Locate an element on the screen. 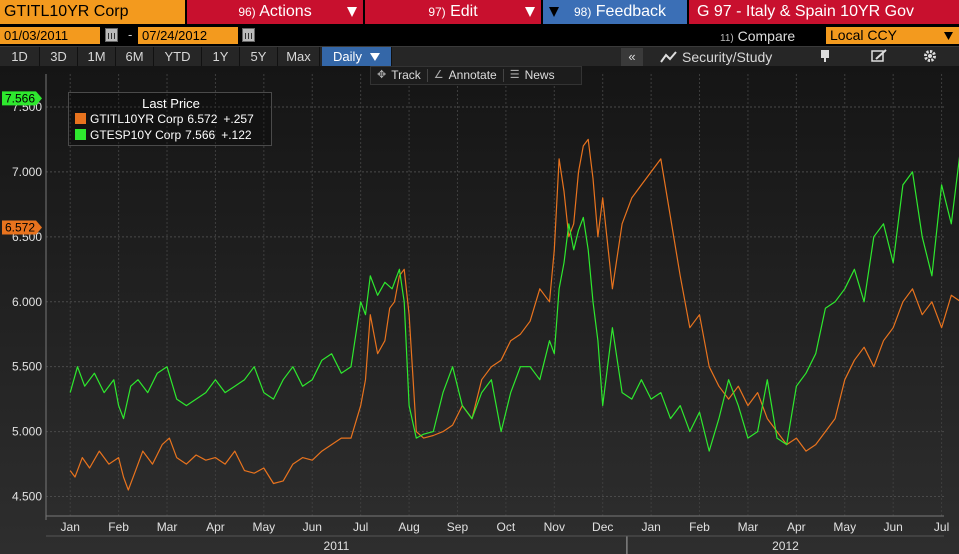 This screenshot has width=959, height=554. date-dash: - is located at coordinates (130, 34).